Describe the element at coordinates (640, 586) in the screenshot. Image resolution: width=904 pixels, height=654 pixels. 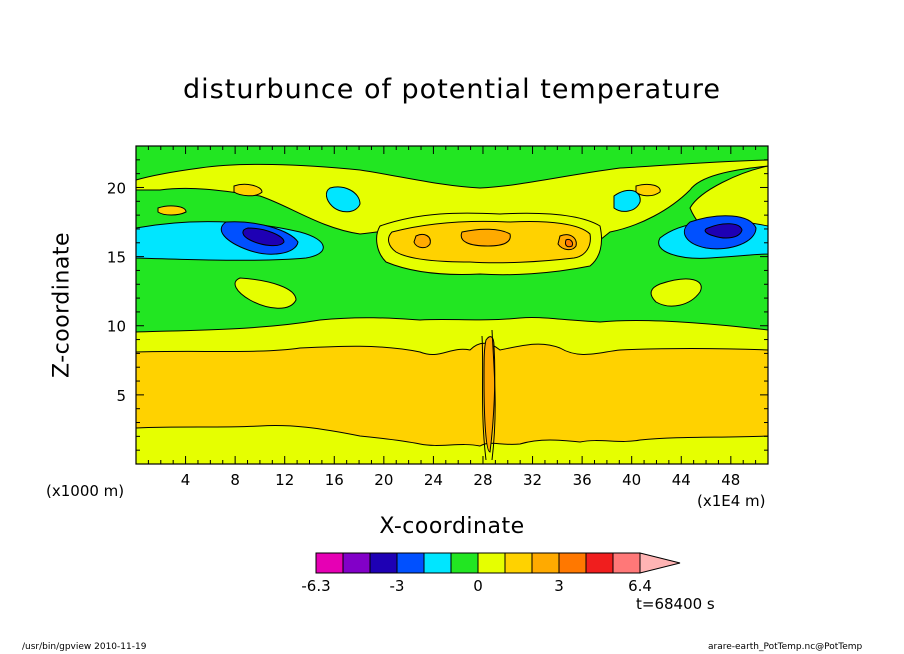
I see `colorbar-label: 6.4` at that location.